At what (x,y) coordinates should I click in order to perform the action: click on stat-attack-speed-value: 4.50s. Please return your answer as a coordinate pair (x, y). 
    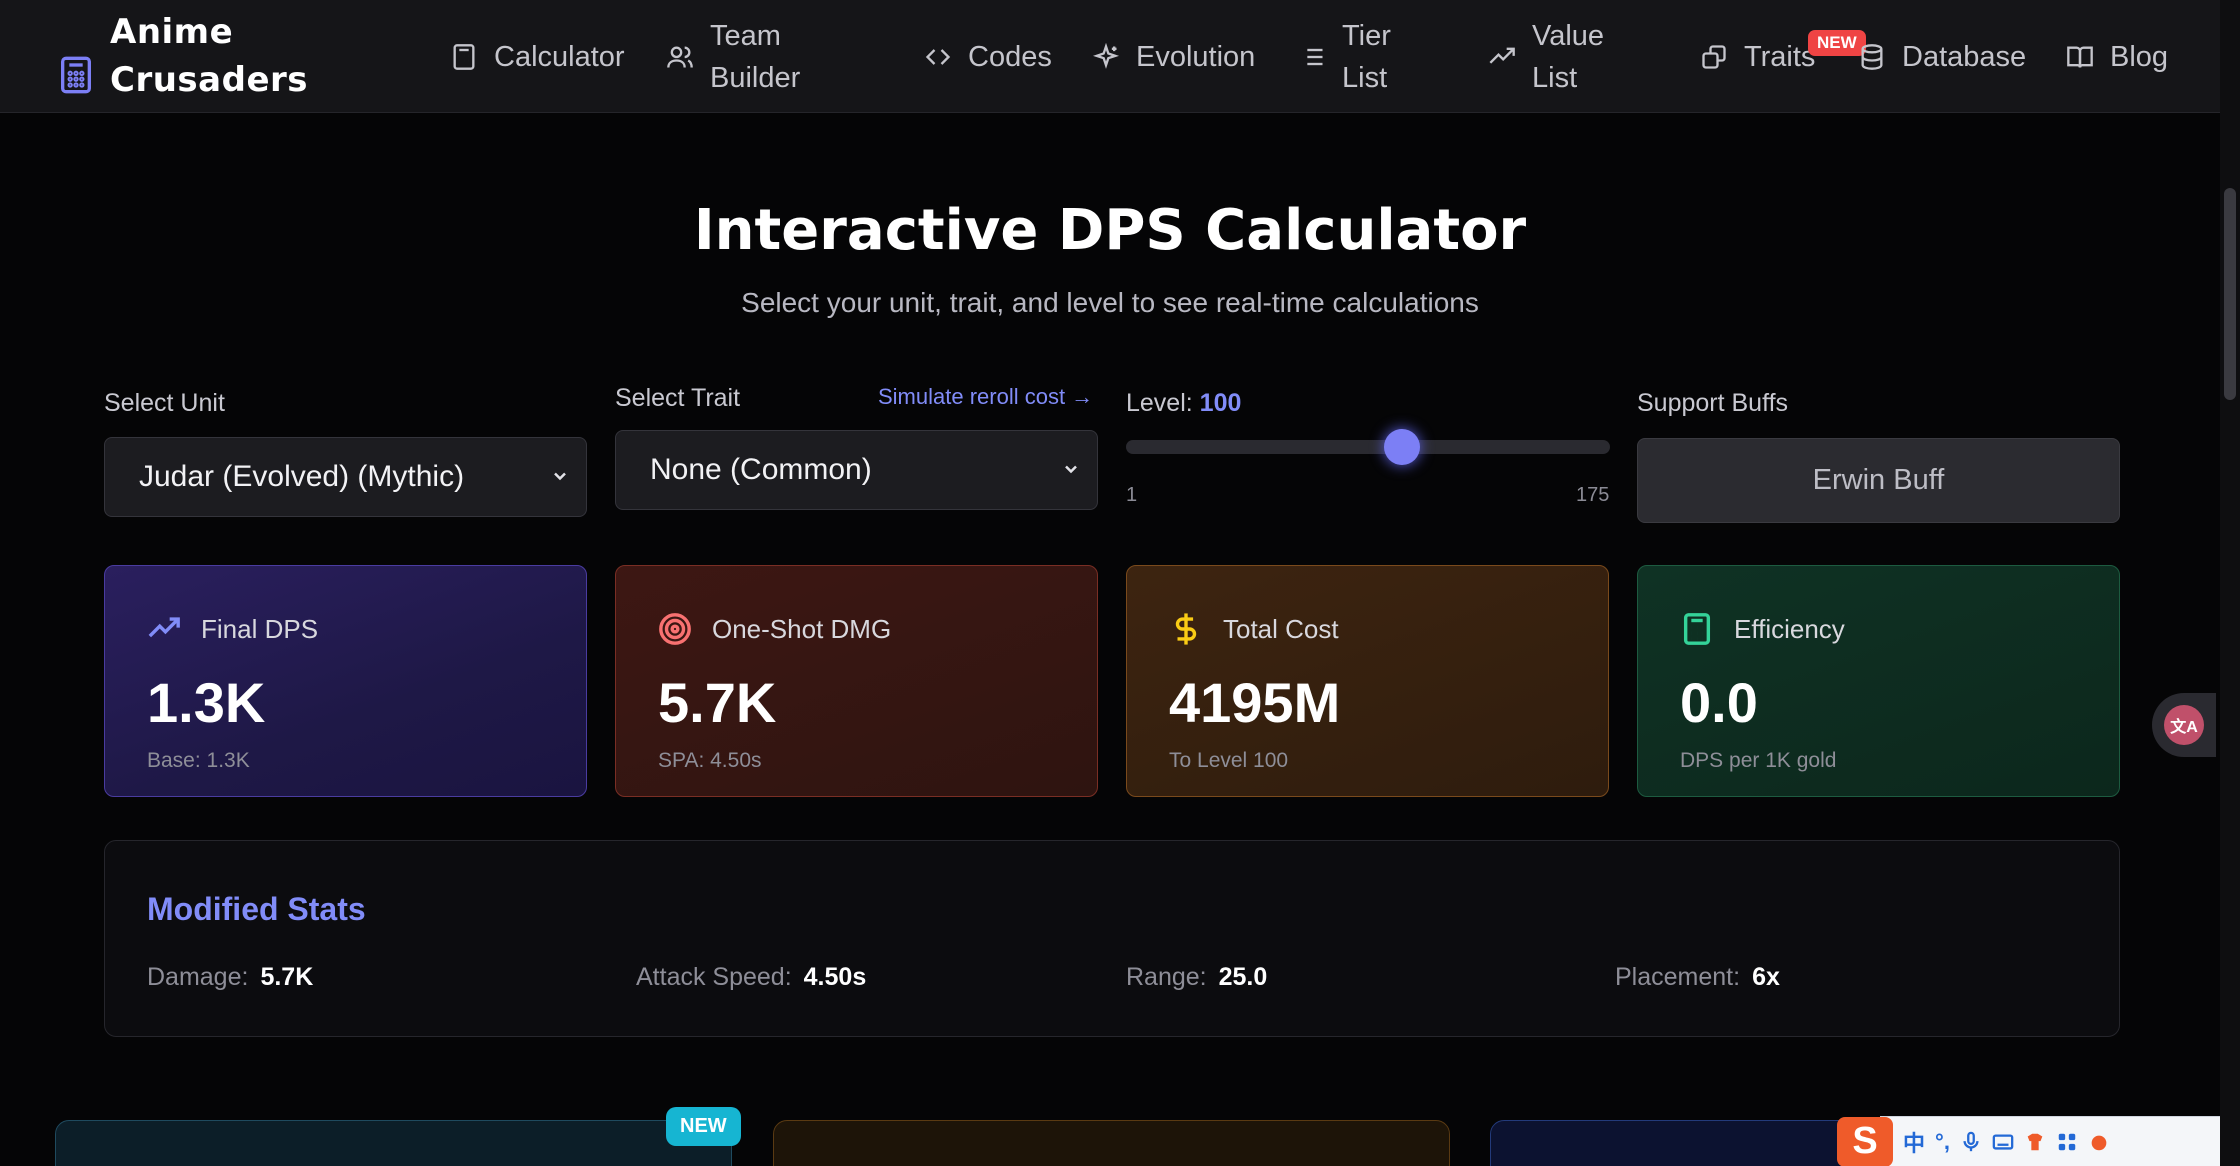
    Looking at the image, I should click on (835, 977).